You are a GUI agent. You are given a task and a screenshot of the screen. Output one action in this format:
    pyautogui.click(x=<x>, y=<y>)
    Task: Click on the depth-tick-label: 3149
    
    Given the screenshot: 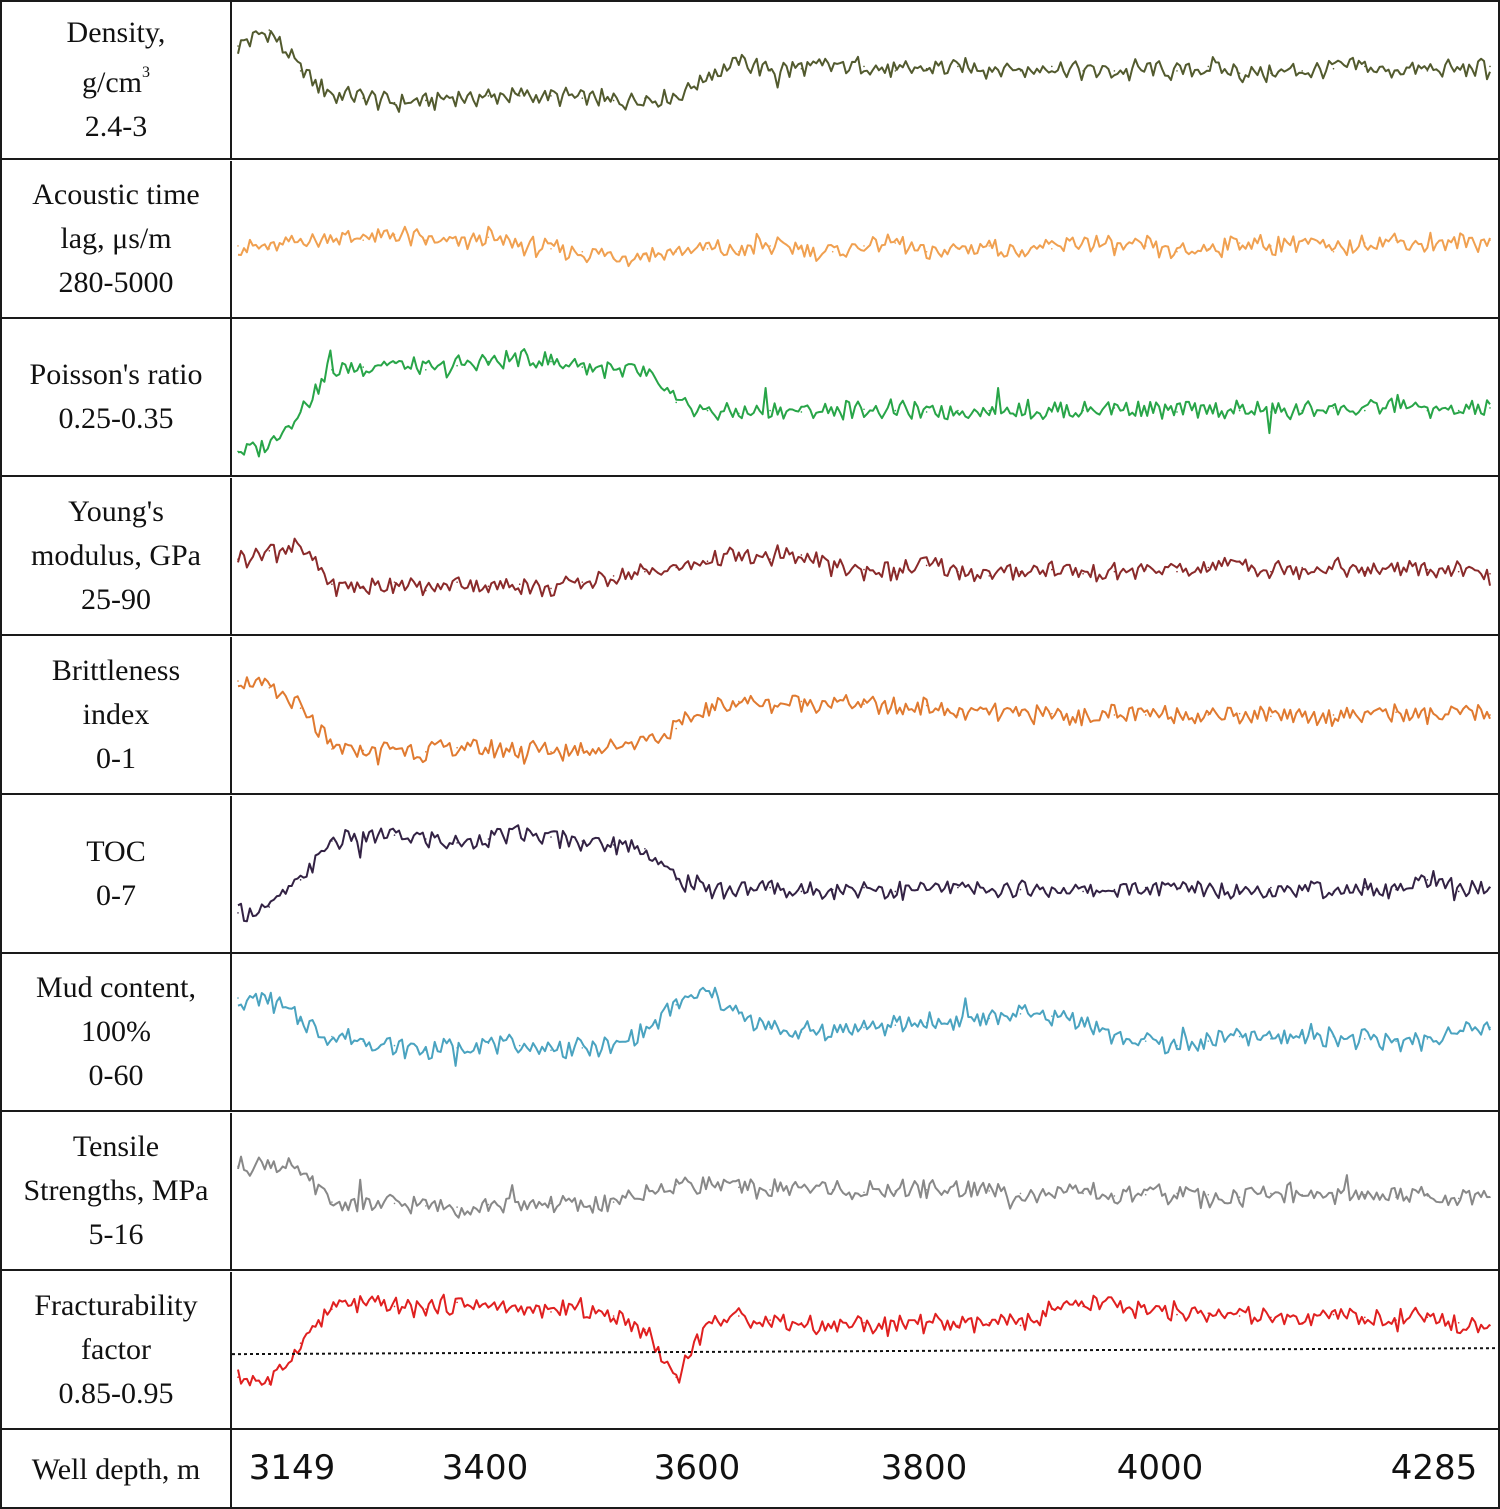 What is the action you would take?
    pyautogui.click(x=292, y=1468)
    